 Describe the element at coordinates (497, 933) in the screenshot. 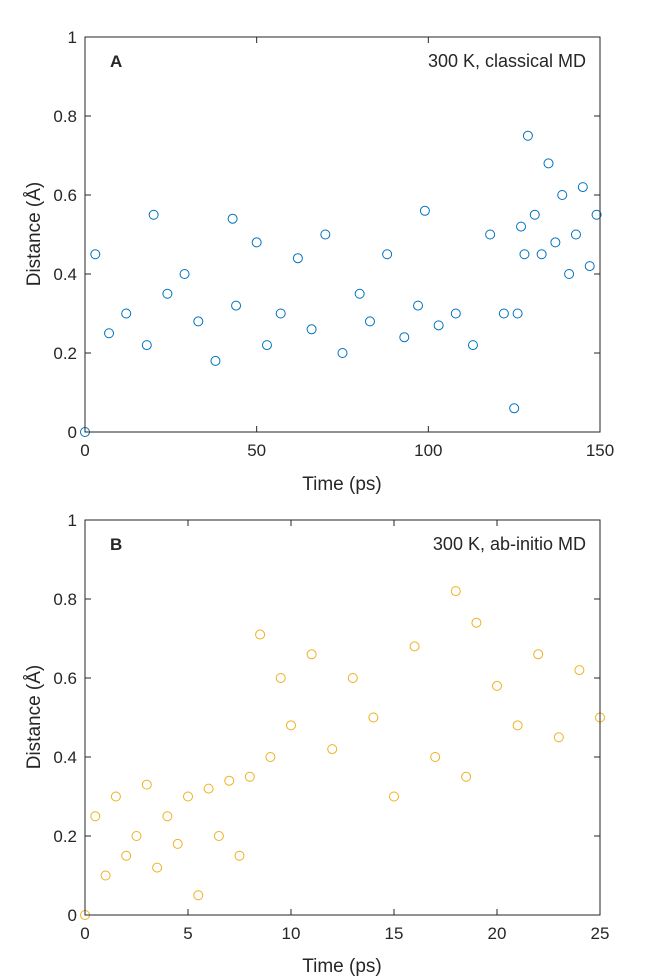

I see `panel-b-x-tick-label: 20` at that location.